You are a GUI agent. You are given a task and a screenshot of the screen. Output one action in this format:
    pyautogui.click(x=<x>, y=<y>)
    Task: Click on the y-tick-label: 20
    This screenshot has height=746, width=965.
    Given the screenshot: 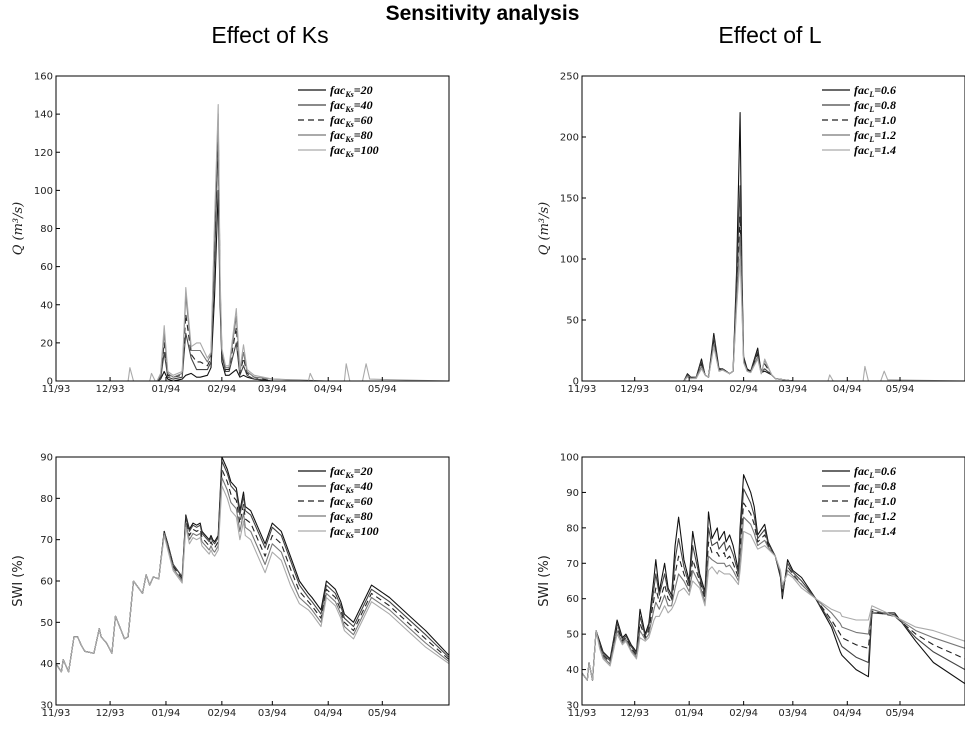 What is the action you would take?
    pyautogui.click(x=46, y=343)
    